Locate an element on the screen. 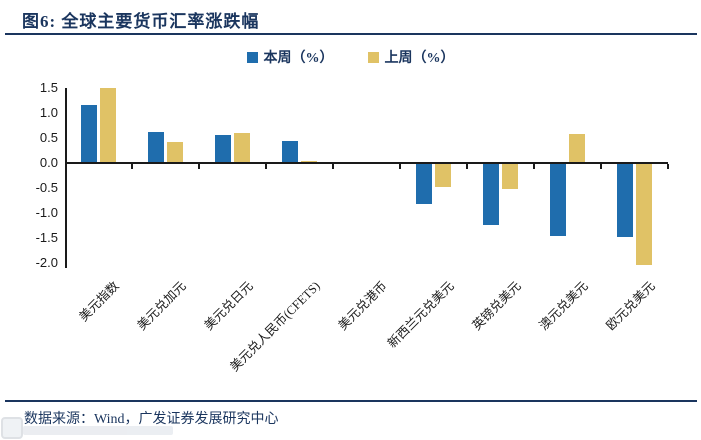 This screenshot has height=440, width=701. legend-label-this-week: 本周（%） is located at coordinates (298, 58).